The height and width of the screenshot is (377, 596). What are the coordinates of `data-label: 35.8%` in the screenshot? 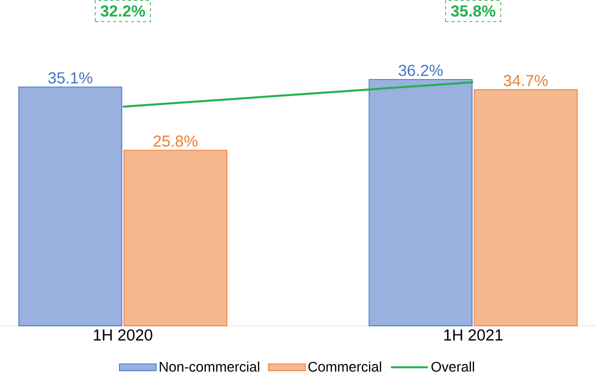 It's located at (473, 11).